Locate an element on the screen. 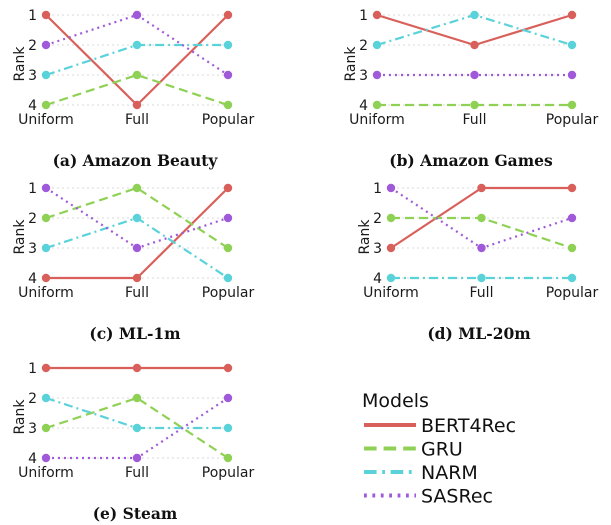 This screenshot has height=525, width=611. legend-label-bert4rec: BERT4Rec is located at coordinates (468, 426).